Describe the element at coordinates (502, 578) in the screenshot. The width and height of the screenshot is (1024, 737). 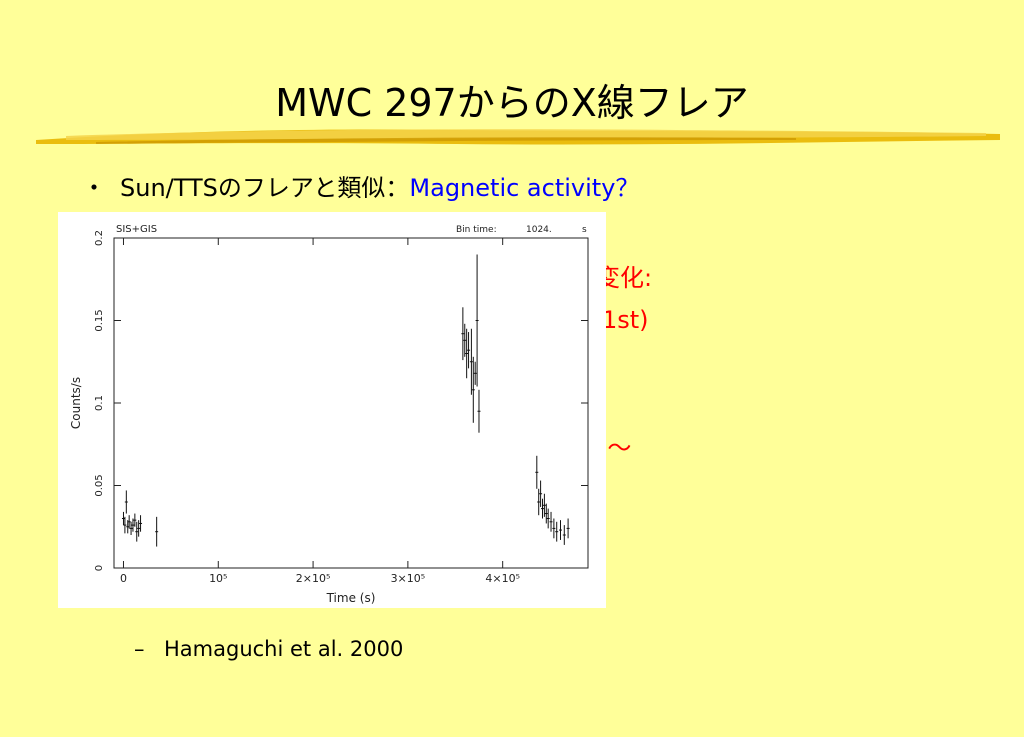
I see `x-tick-label: 4×10⁵` at that location.